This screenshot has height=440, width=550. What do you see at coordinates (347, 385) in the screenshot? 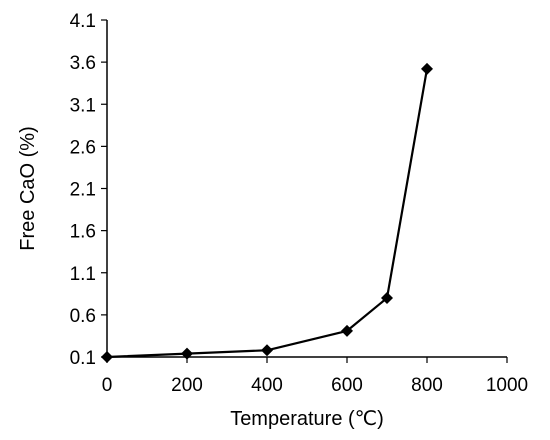
I see `x-tick-label: 600` at bounding box center [347, 385].